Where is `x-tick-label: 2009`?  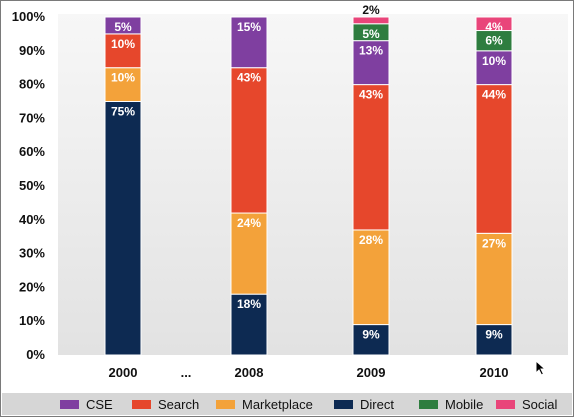 x-tick-label: 2009 is located at coordinates (371, 372).